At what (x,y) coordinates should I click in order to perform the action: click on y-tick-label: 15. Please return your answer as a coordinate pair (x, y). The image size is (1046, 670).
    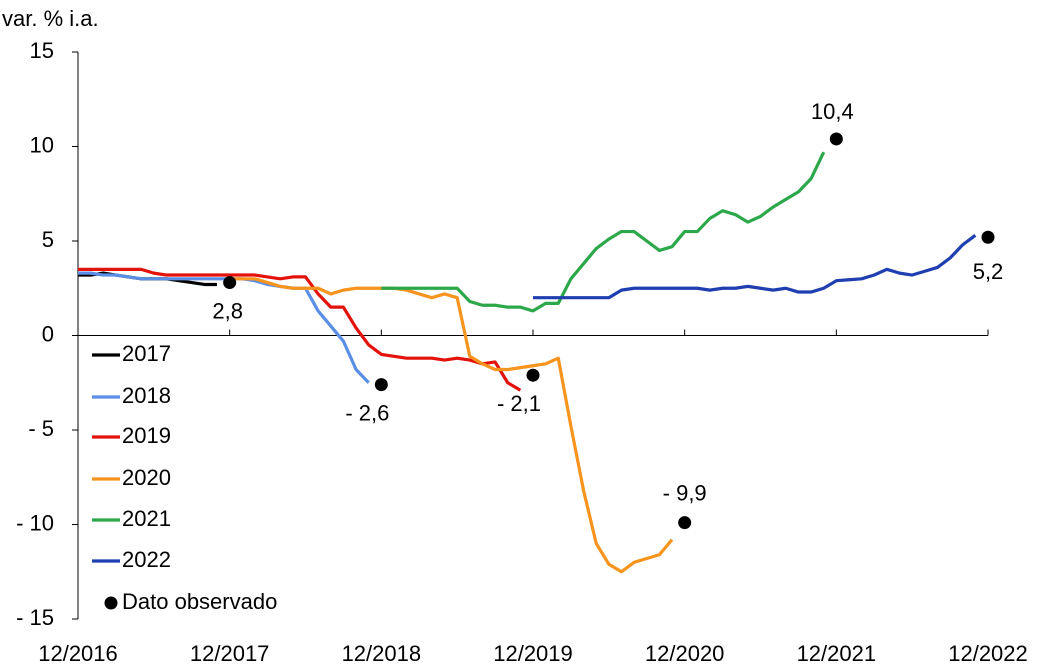
    Looking at the image, I should click on (42, 50).